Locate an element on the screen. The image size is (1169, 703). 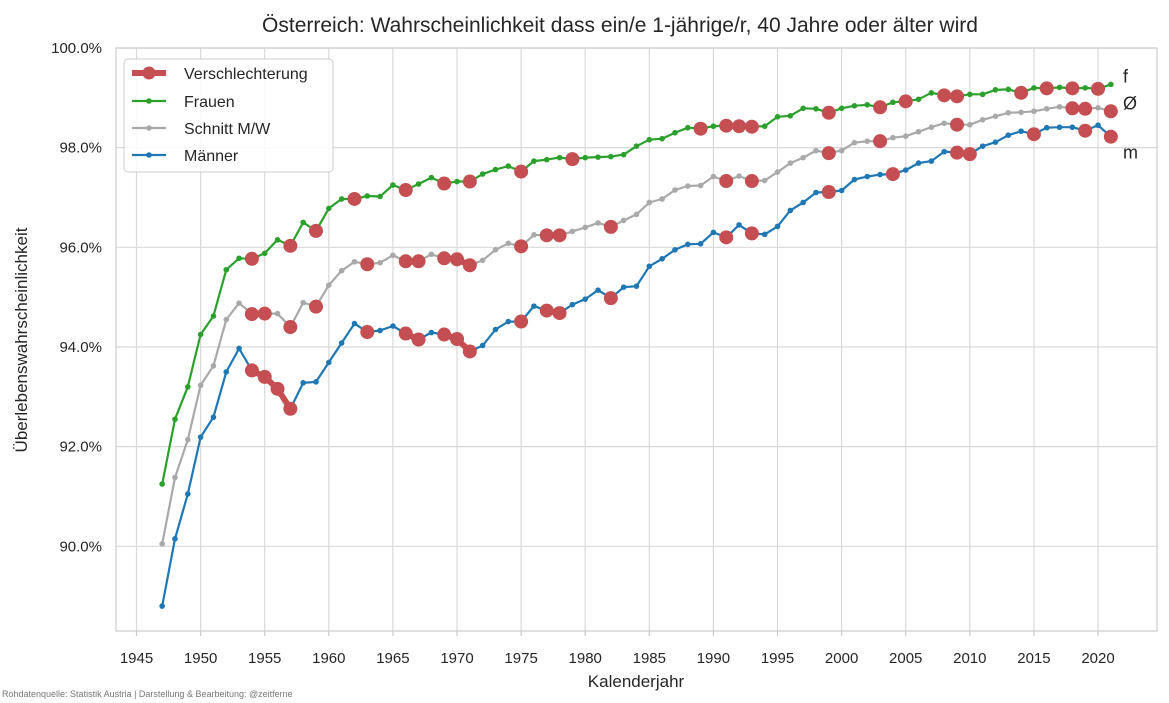
x-axis-label: Kalenderjahr is located at coordinates (636, 681).